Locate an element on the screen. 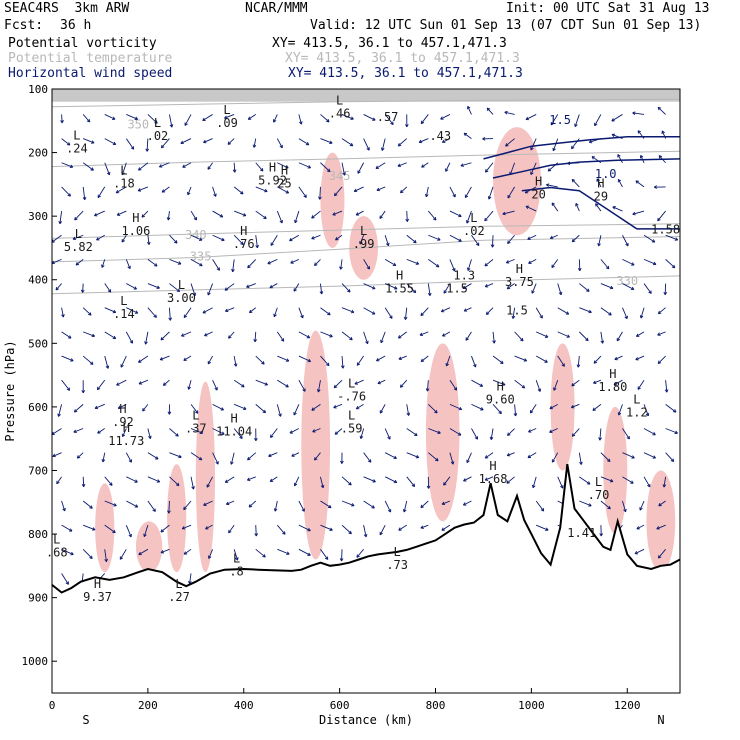 The height and width of the screenshot is (740, 740). y-tick-label: 600 is located at coordinates (38, 407).